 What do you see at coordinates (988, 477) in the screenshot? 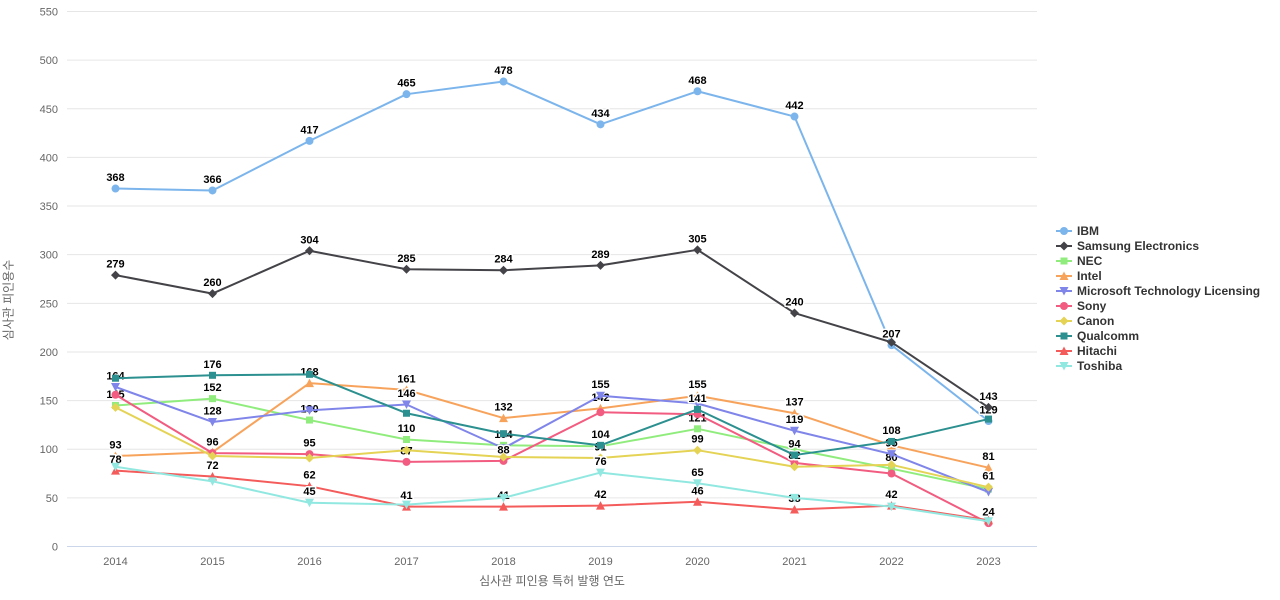
I see `data-label-canon-2023: 61` at bounding box center [988, 477].